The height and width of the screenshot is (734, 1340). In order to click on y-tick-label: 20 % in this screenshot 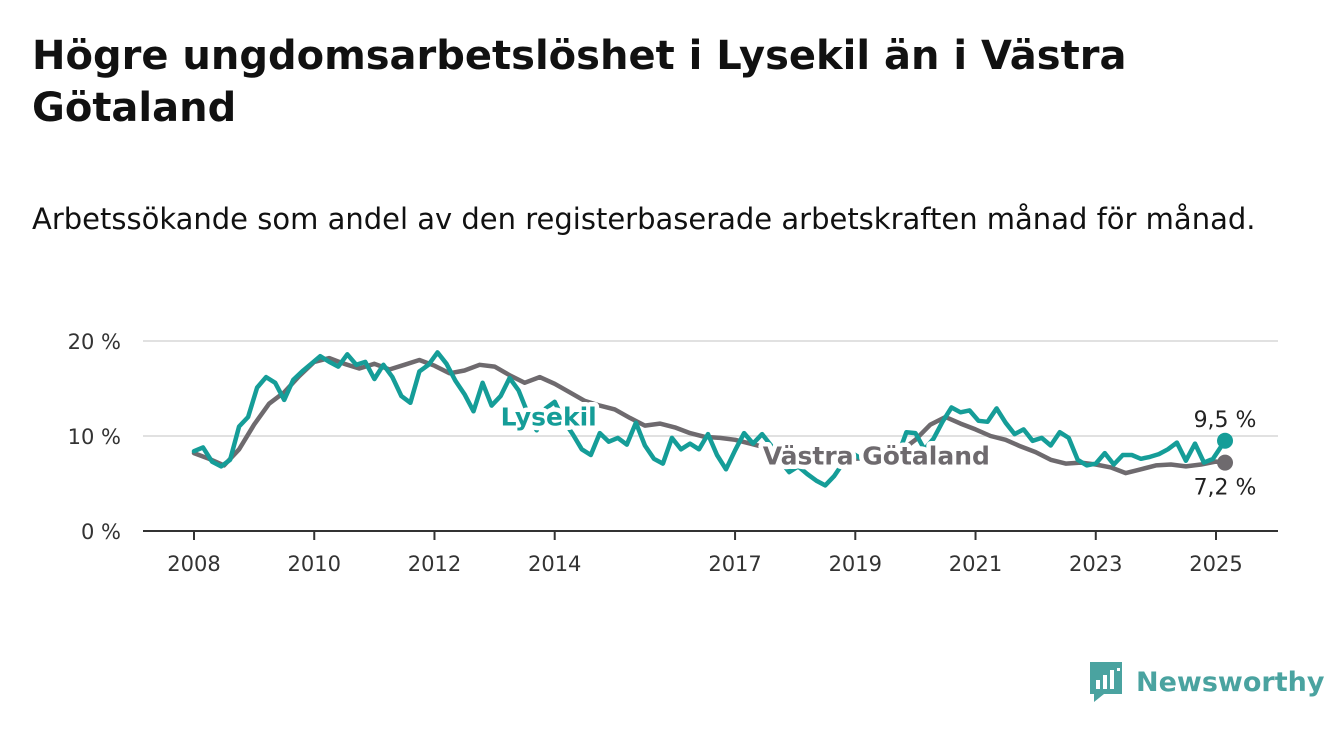, I will do `click(94, 342)`.